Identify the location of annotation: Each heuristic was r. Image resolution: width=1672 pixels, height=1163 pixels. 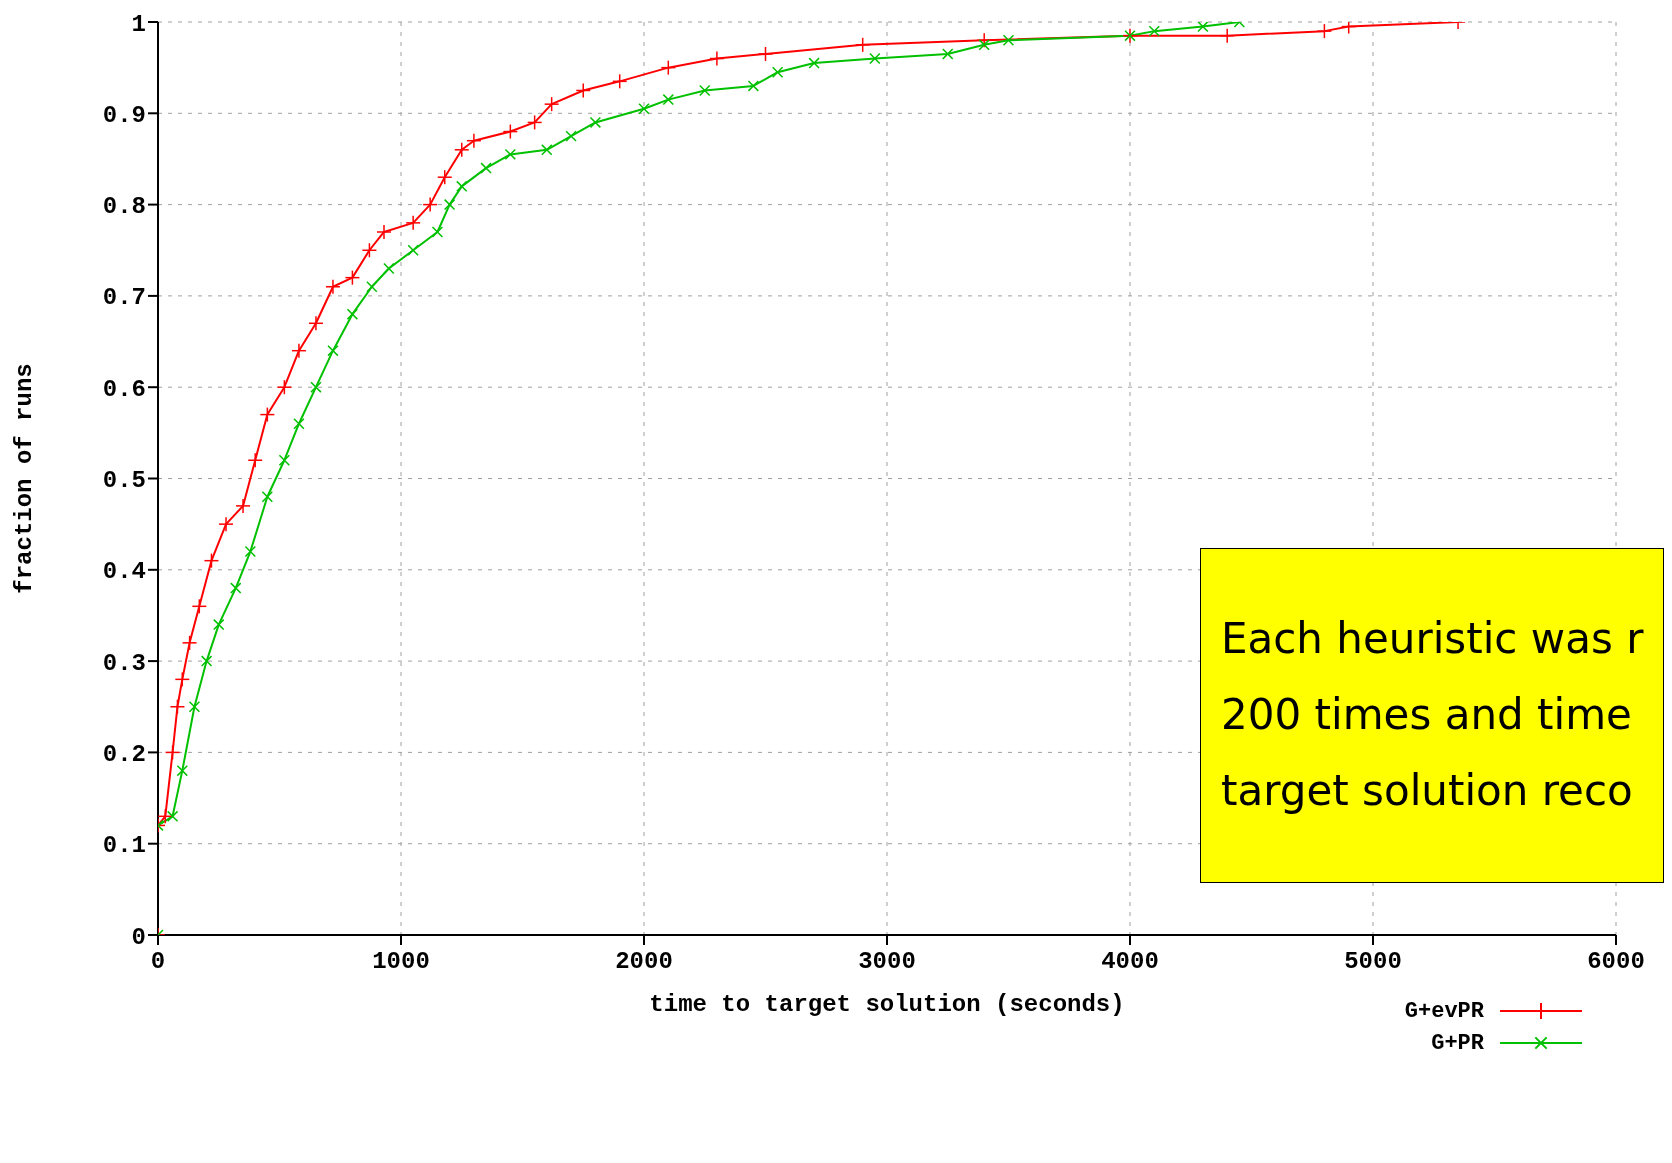
(1433, 639).